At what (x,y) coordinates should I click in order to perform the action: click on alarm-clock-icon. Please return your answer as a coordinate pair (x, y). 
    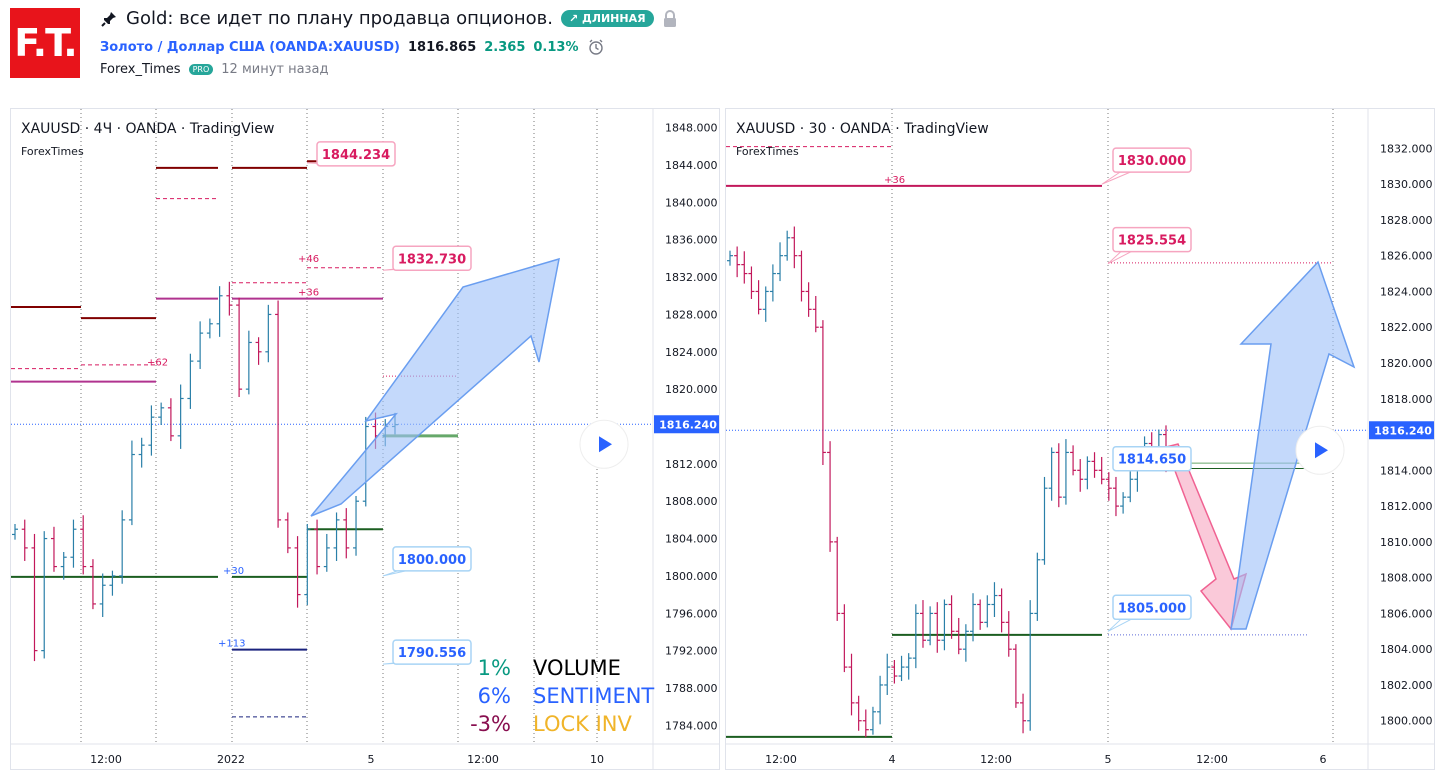
    Looking at the image, I should click on (596, 47).